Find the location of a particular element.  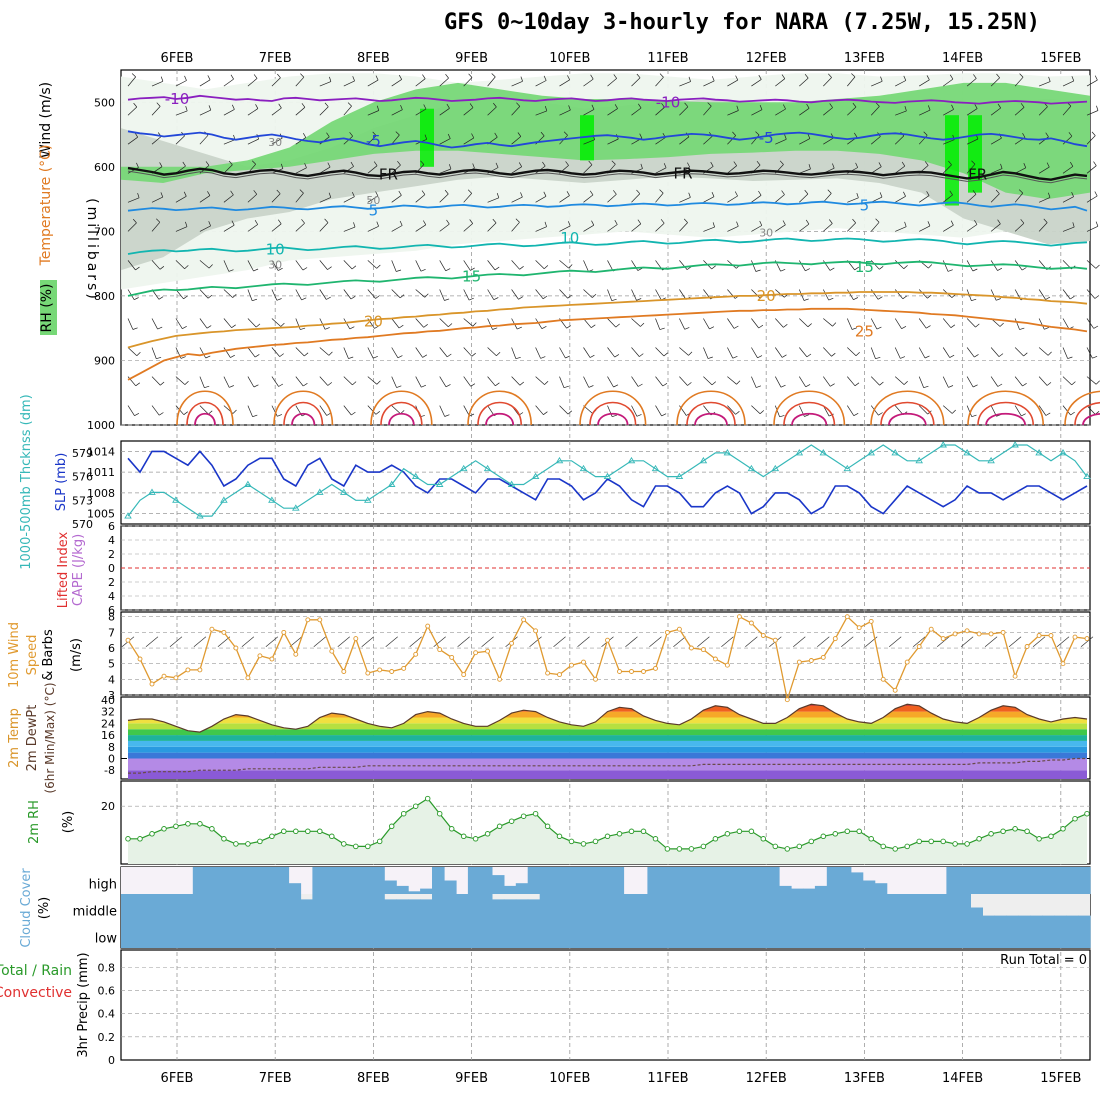

temp-tick-label: 0 is located at coordinates (111, 759).